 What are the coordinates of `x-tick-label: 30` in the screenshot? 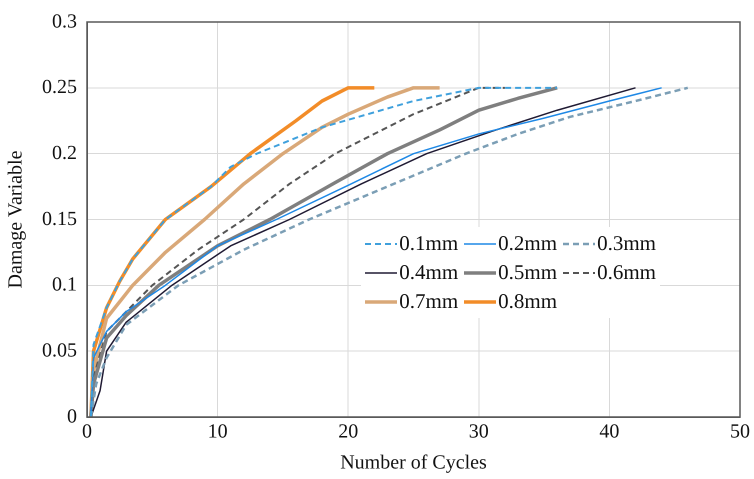 It's located at (478, 431).